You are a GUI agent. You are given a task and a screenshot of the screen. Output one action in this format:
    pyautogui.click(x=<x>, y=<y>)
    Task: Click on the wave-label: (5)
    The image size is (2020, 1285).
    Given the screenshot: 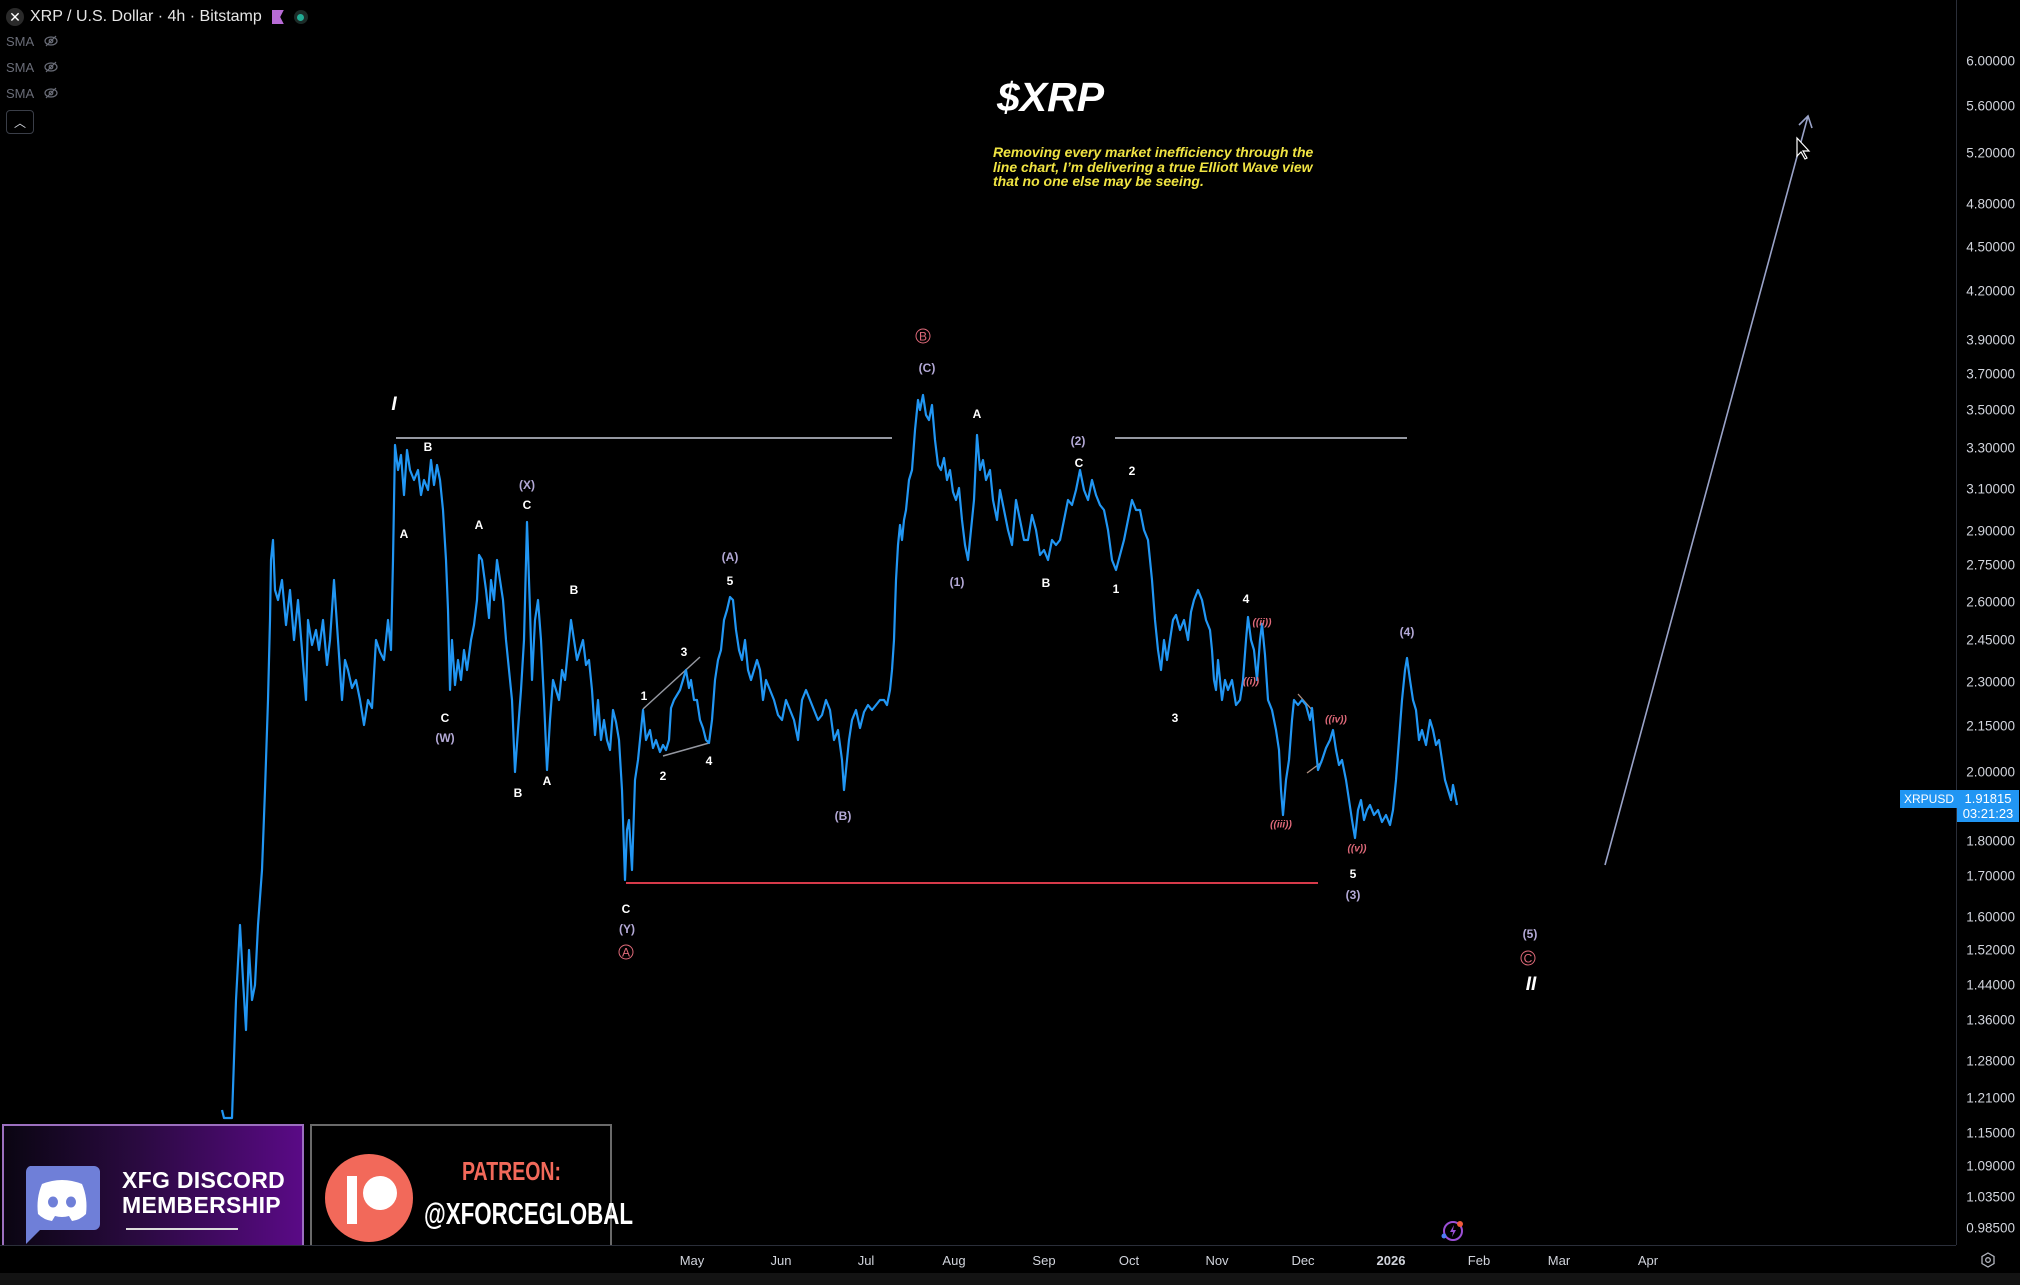 What is the action you would take?
    pyautogui.click(x=1530, y=934)
    